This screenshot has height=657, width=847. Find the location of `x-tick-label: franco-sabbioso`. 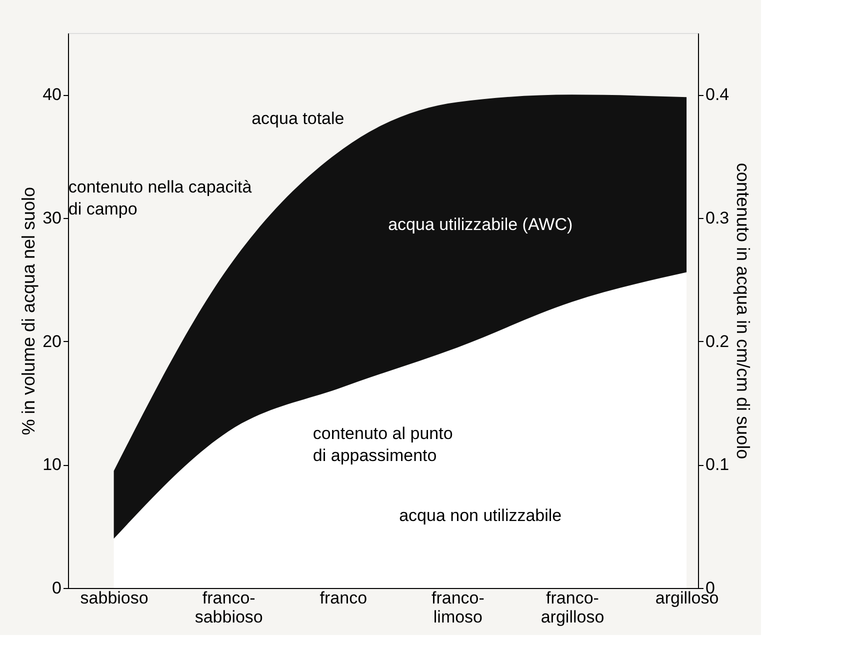

x-tick-label: franco-sabbioso is located at coordinates (228, 607).